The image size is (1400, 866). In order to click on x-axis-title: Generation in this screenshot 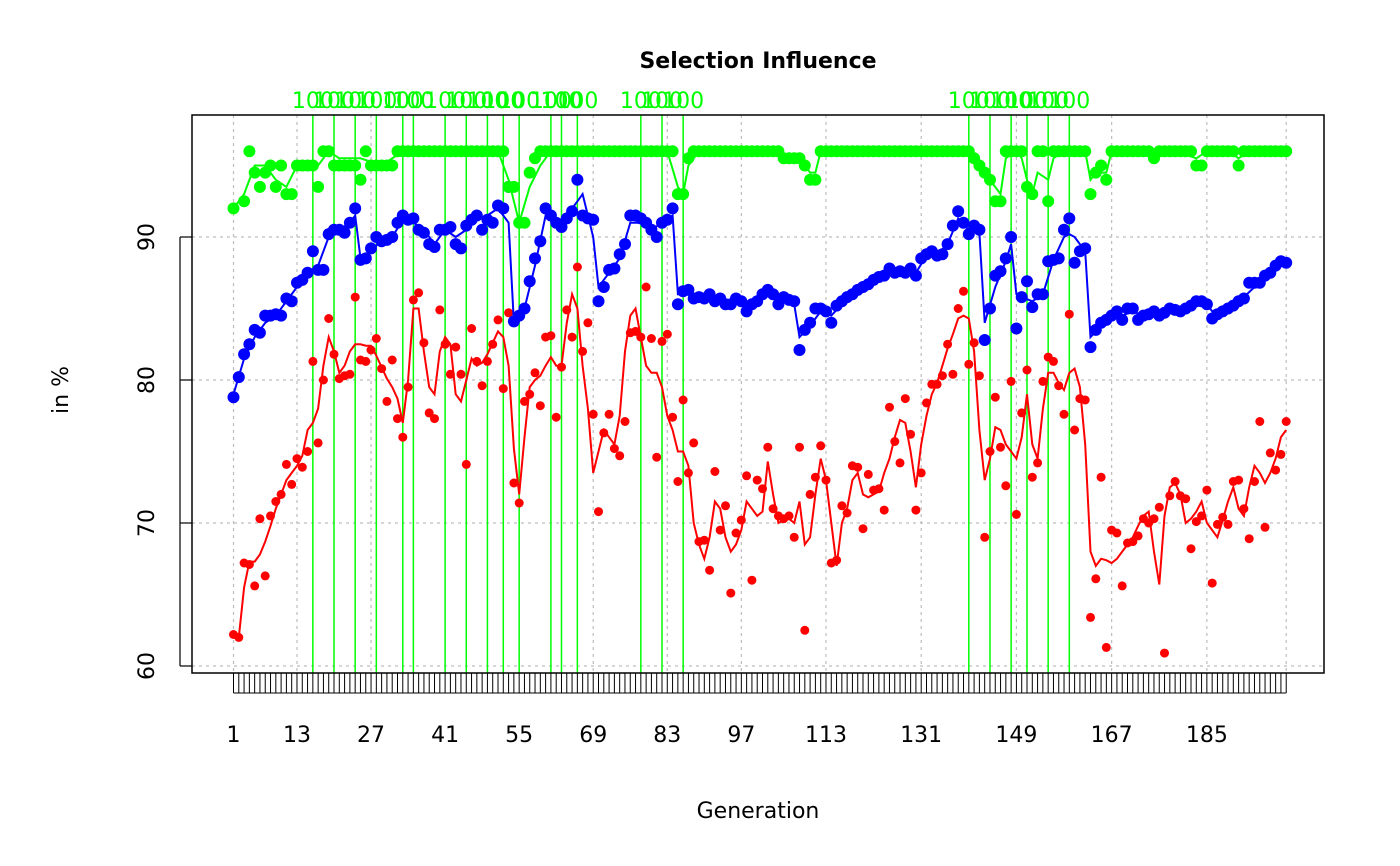, I will do `click(758, 811)`.